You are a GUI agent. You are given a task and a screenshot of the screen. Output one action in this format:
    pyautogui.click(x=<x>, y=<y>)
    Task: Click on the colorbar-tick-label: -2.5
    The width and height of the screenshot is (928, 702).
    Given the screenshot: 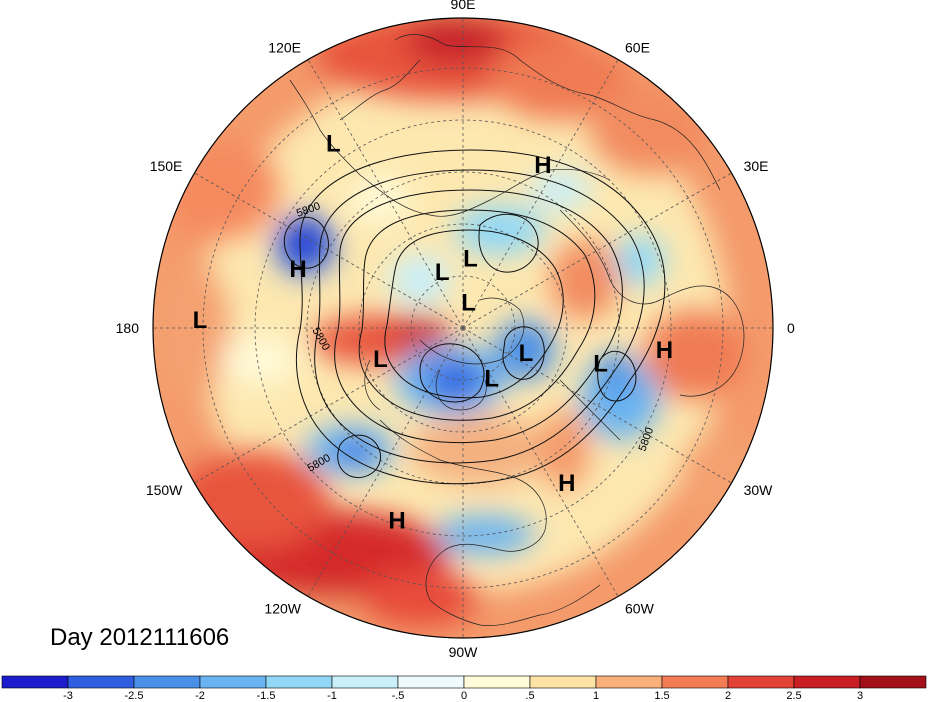 What is the action you would take?
    pyautogui.click(x=134, y=696)
    